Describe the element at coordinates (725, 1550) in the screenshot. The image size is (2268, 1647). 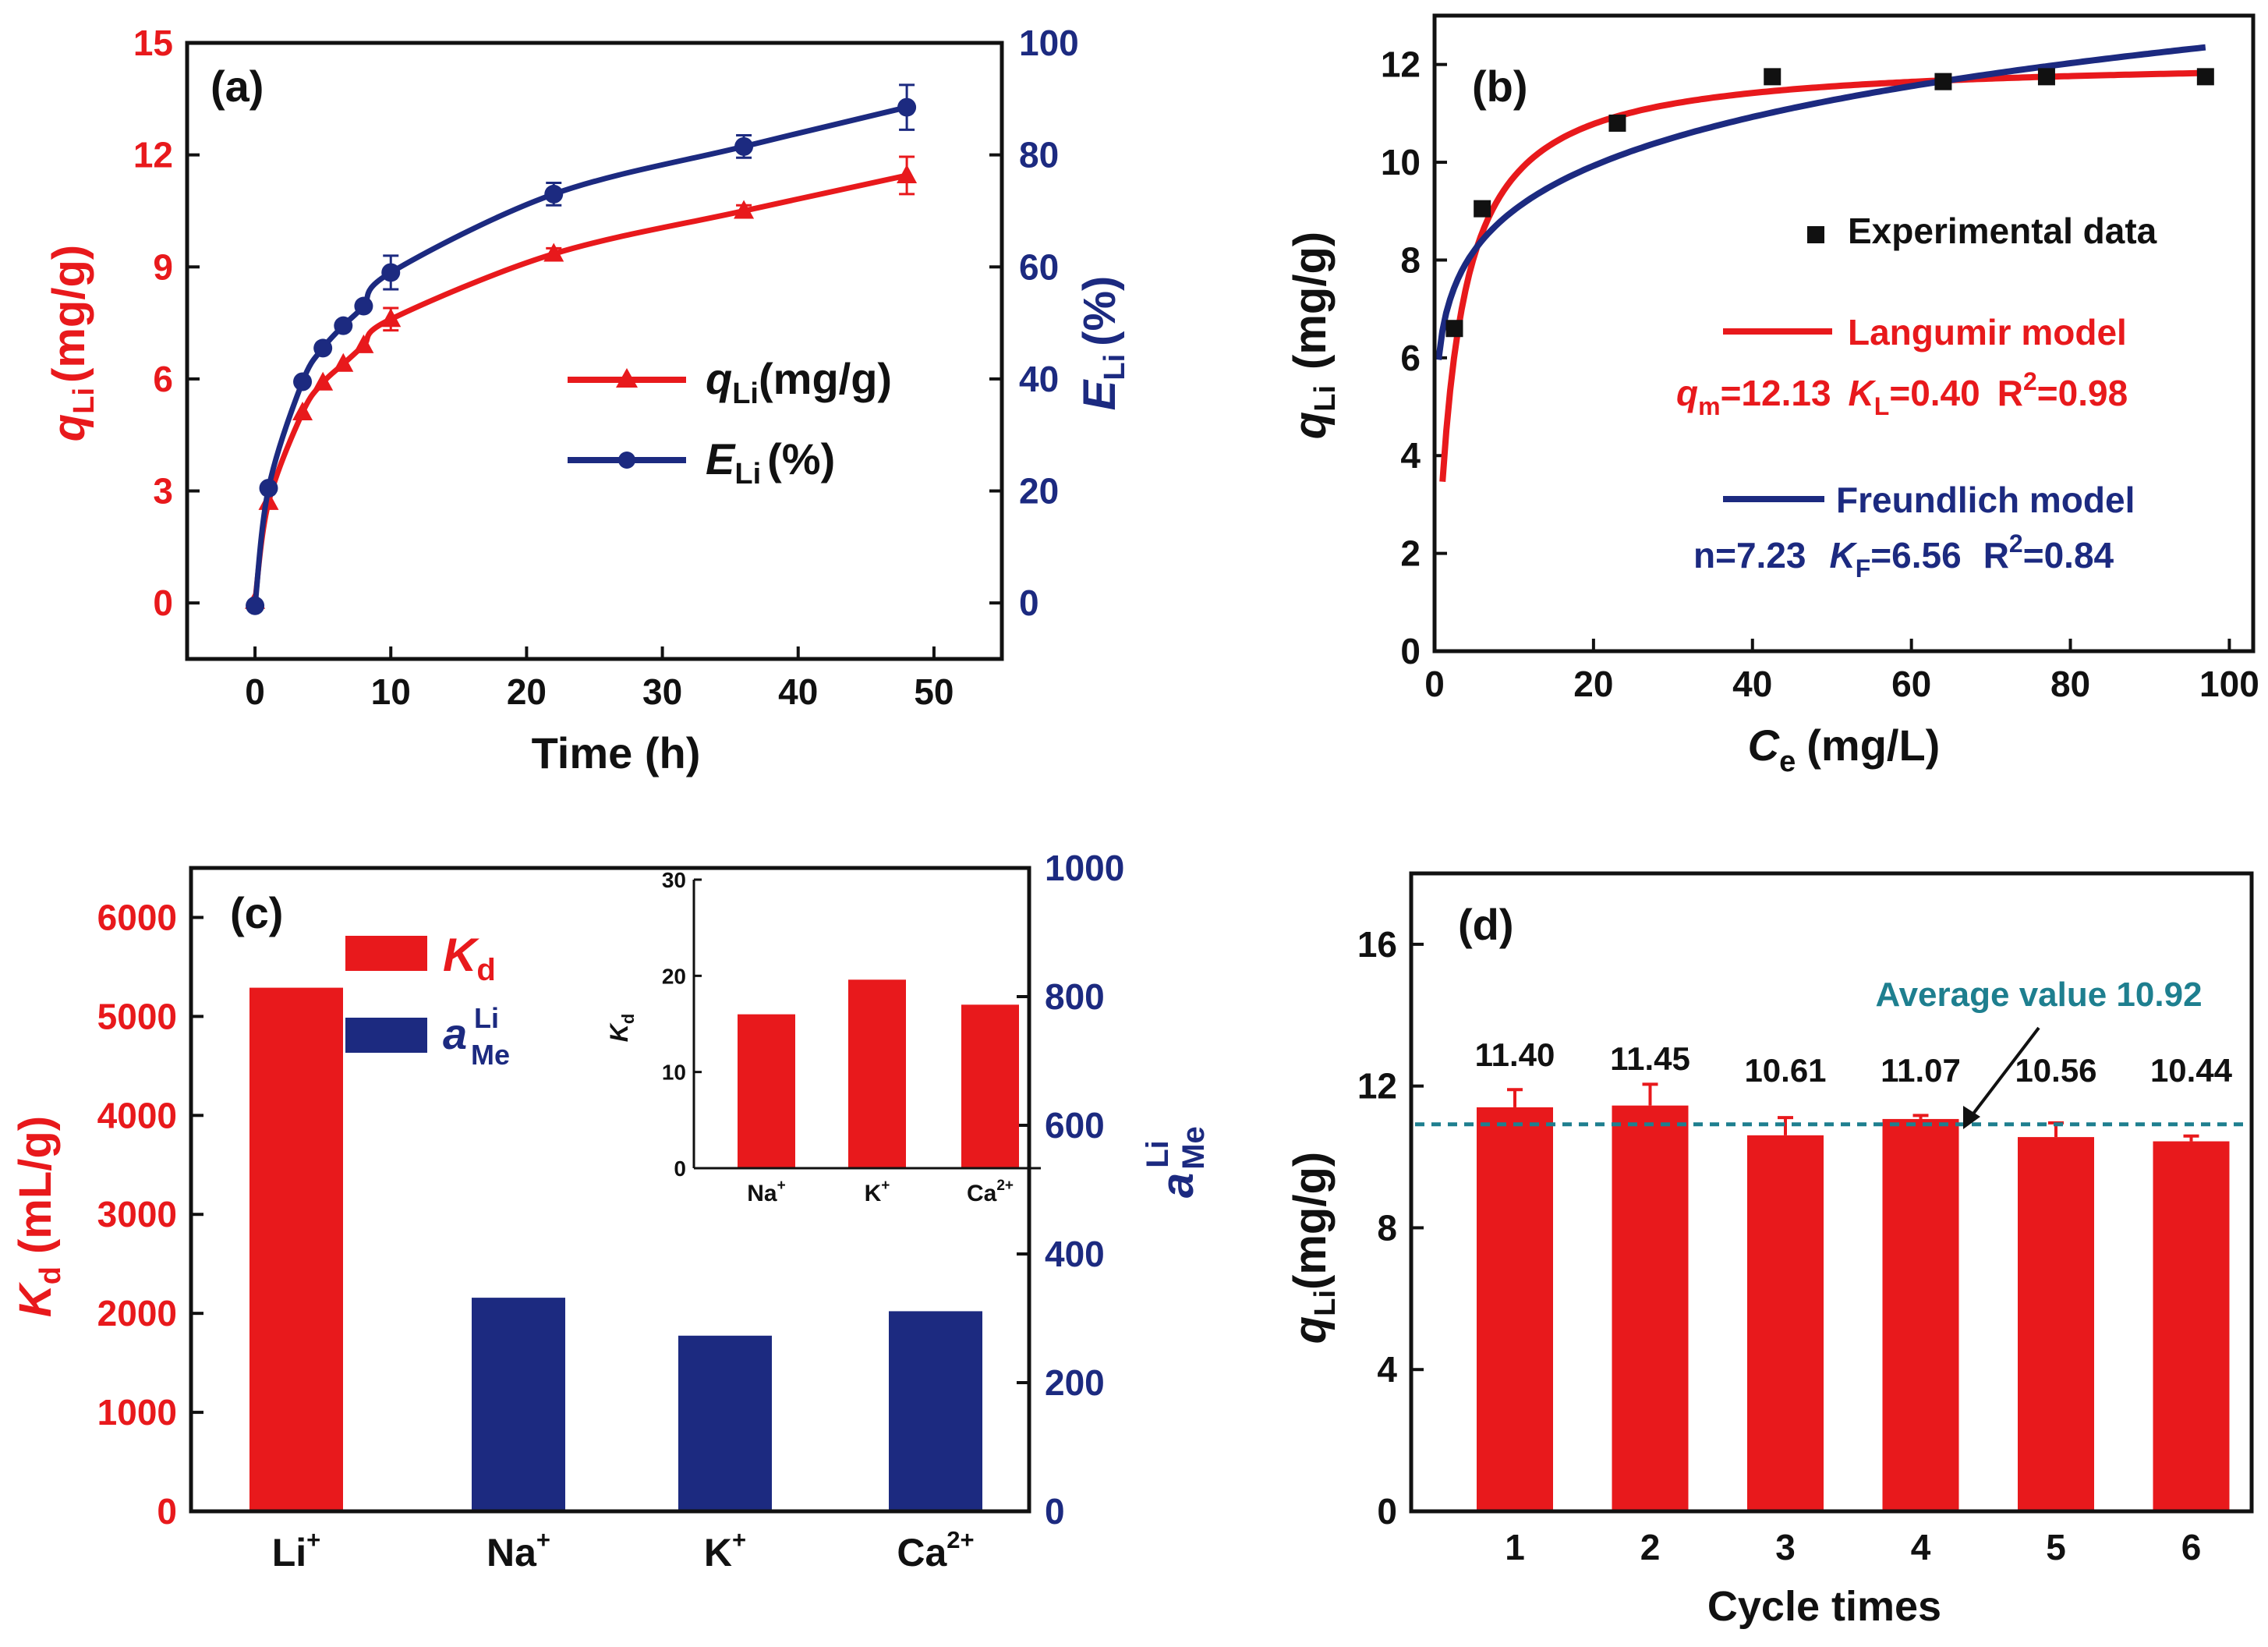
I see `c-xtick-label: K+` at that location.